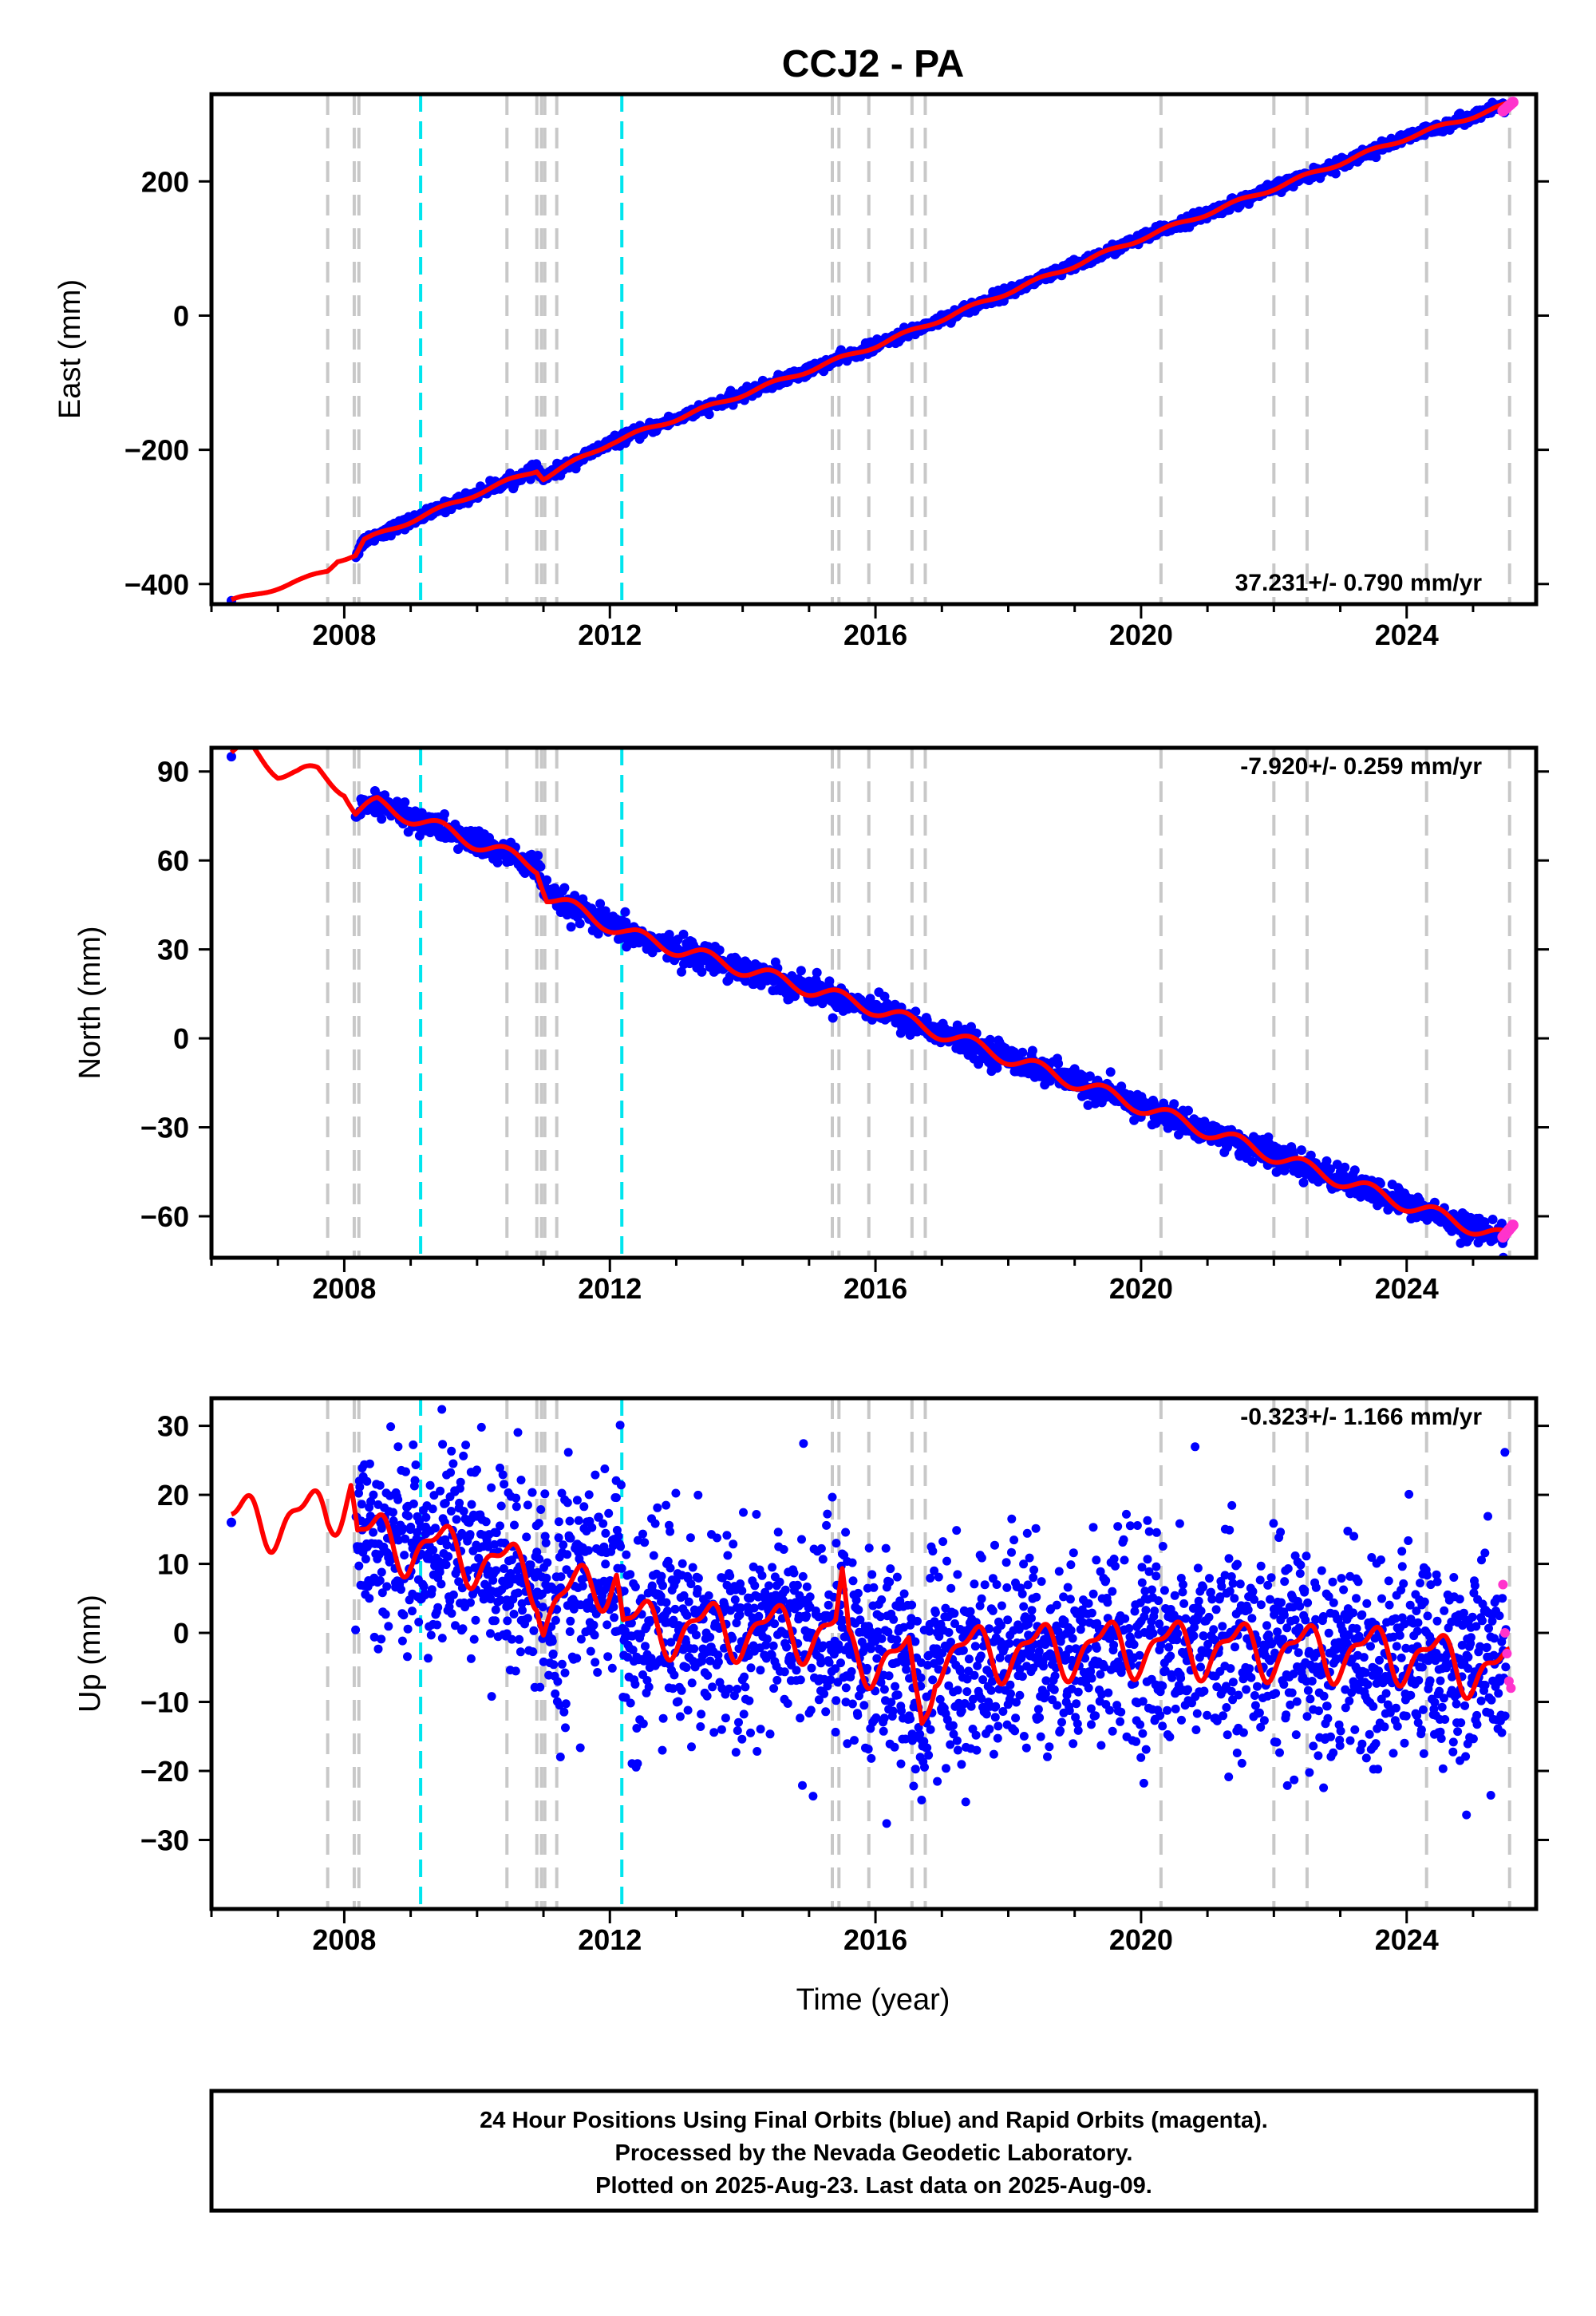 This screenshot has height=2316, width=1596. I want to click on y-tick-label: 30, so click(173, 950).